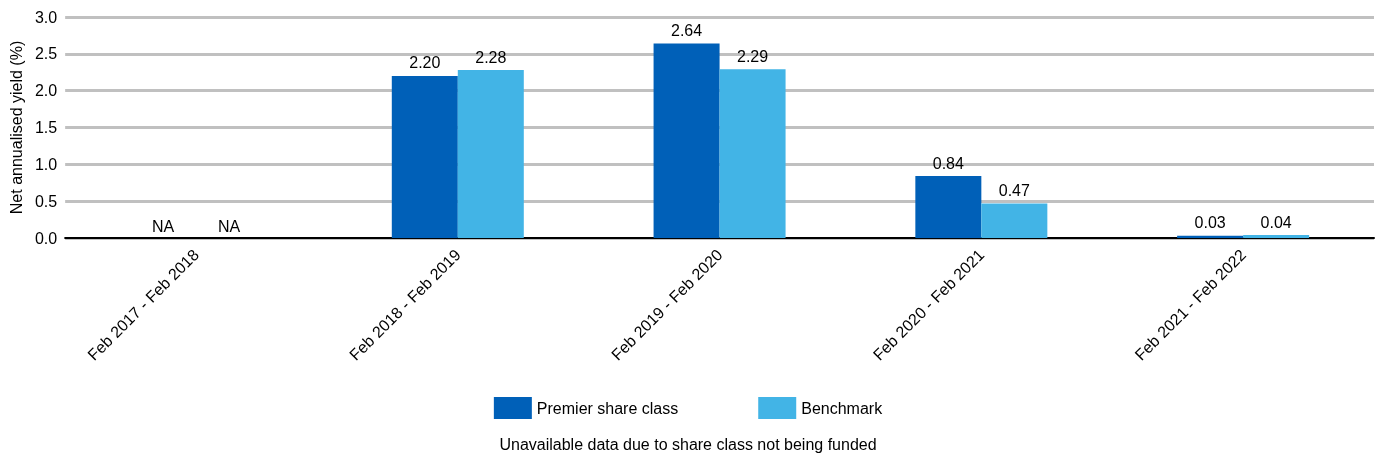 The height and width of the screenshot is (454, 1376). Describe the element at coordinates (687, 31) in the screenshot. I see `data-label: 2.64` at that location.